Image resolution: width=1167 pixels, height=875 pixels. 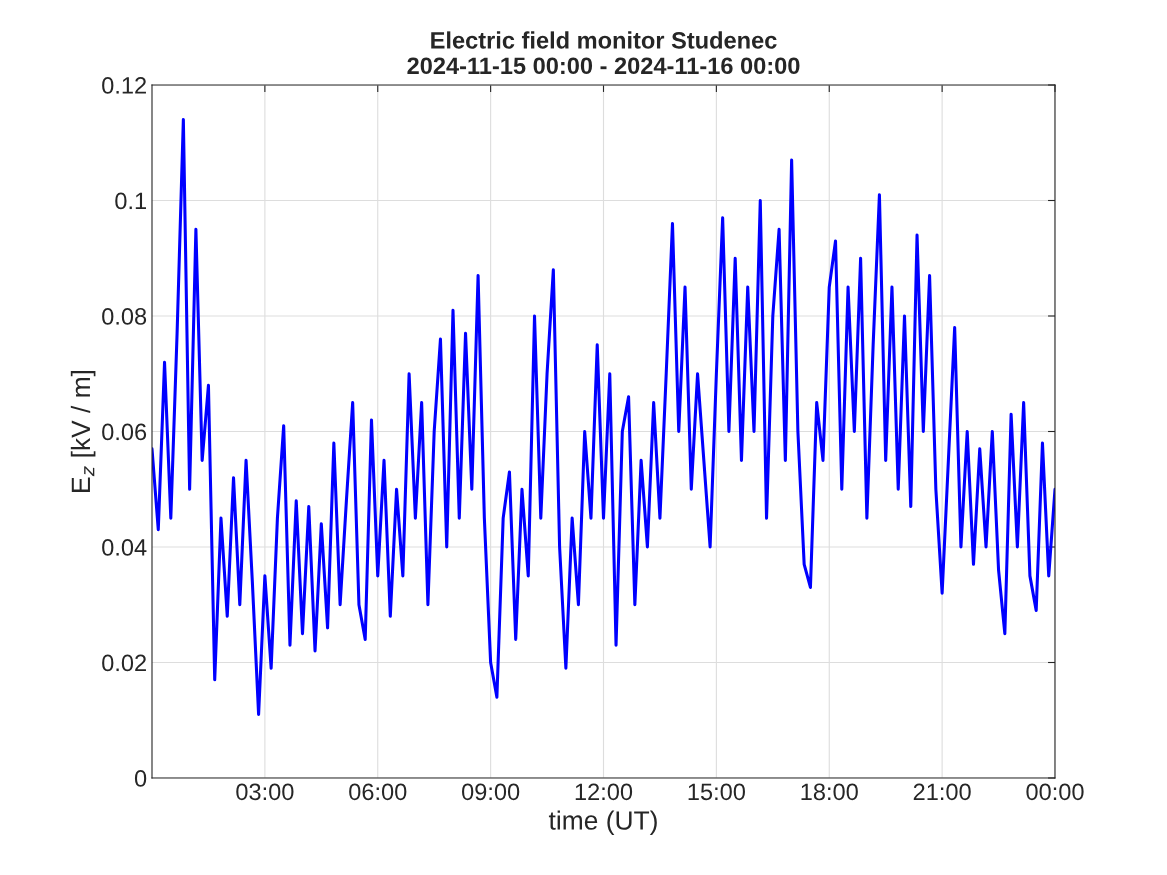 What do you see at coordinates (130, 201) in the screenshot?
I see `y-tick-label: 0.1` at bounding box center [130, 201].